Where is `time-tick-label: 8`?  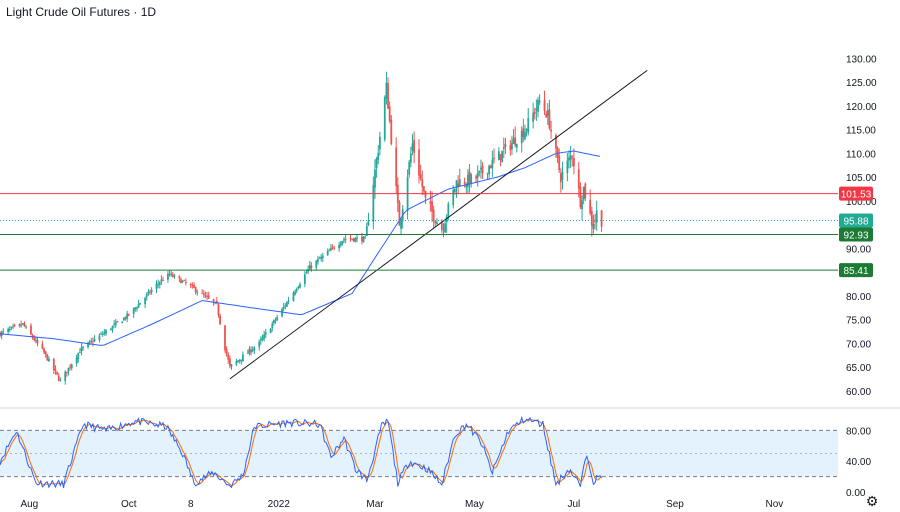 time-tick-label: 8 is located at coordinates (191, 504).